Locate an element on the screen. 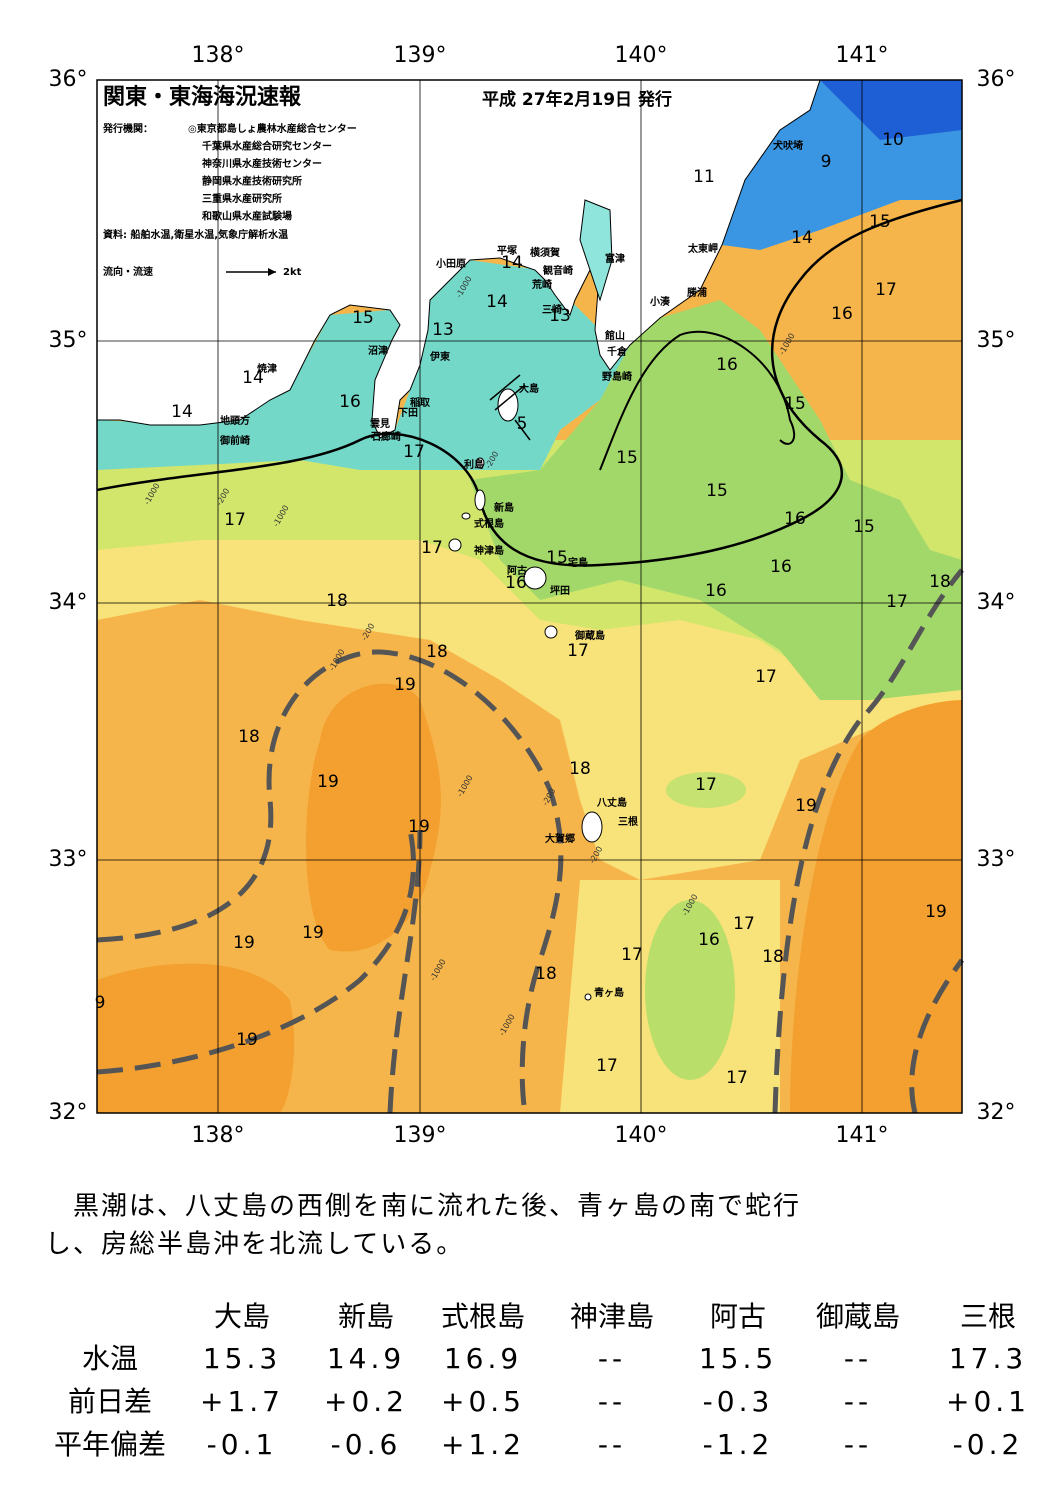 Image resolution: width=1064 pixels, height=1503 pixels. lat-label: 33° is located at coordinates (996, 859).